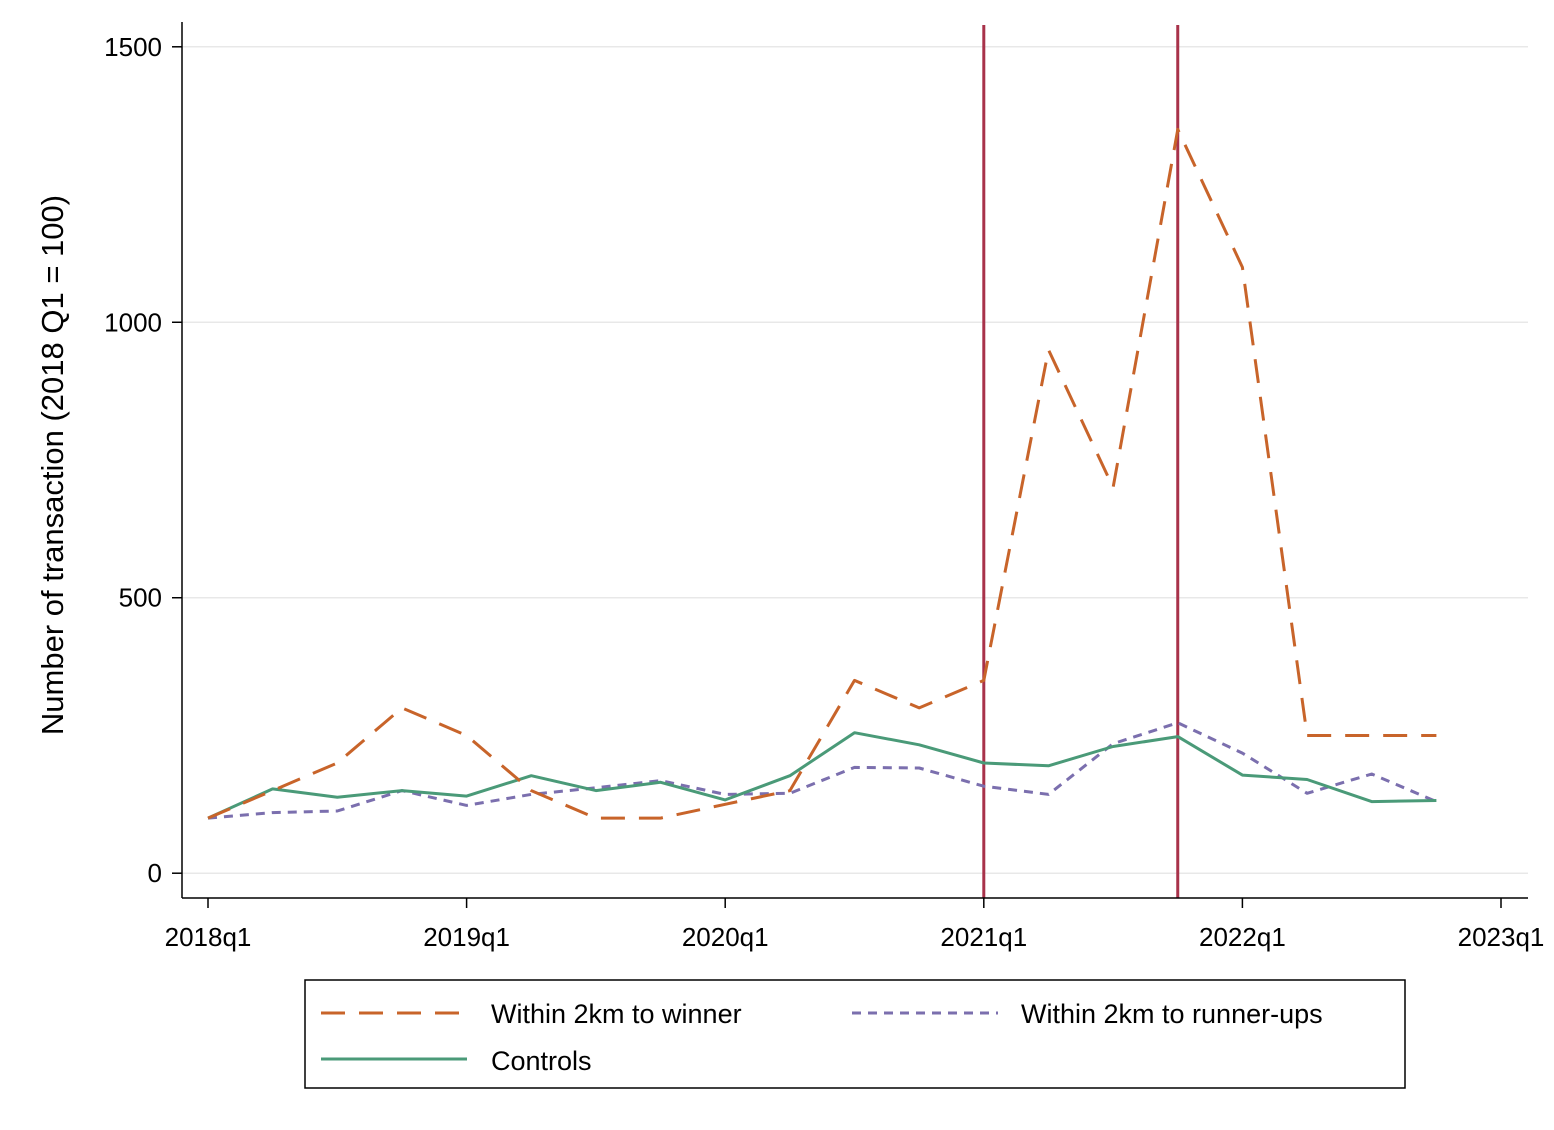  I want to click on y-axis-title: Number of transaction (2018 Q1 = 100), so click(52, 465).